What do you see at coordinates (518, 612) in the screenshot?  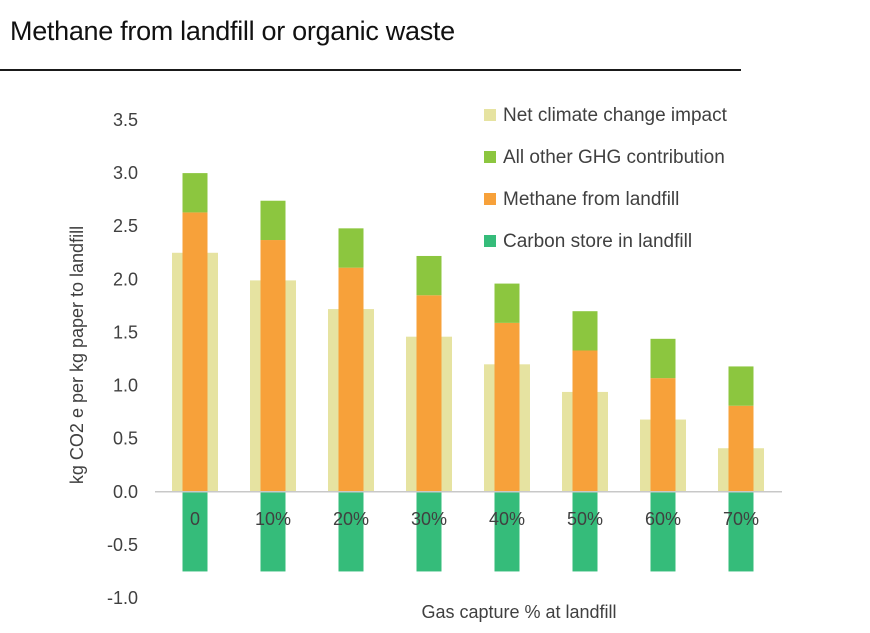 I see `x-axis-title: Gas capture % at landfill` at bounding box center [518, 612].